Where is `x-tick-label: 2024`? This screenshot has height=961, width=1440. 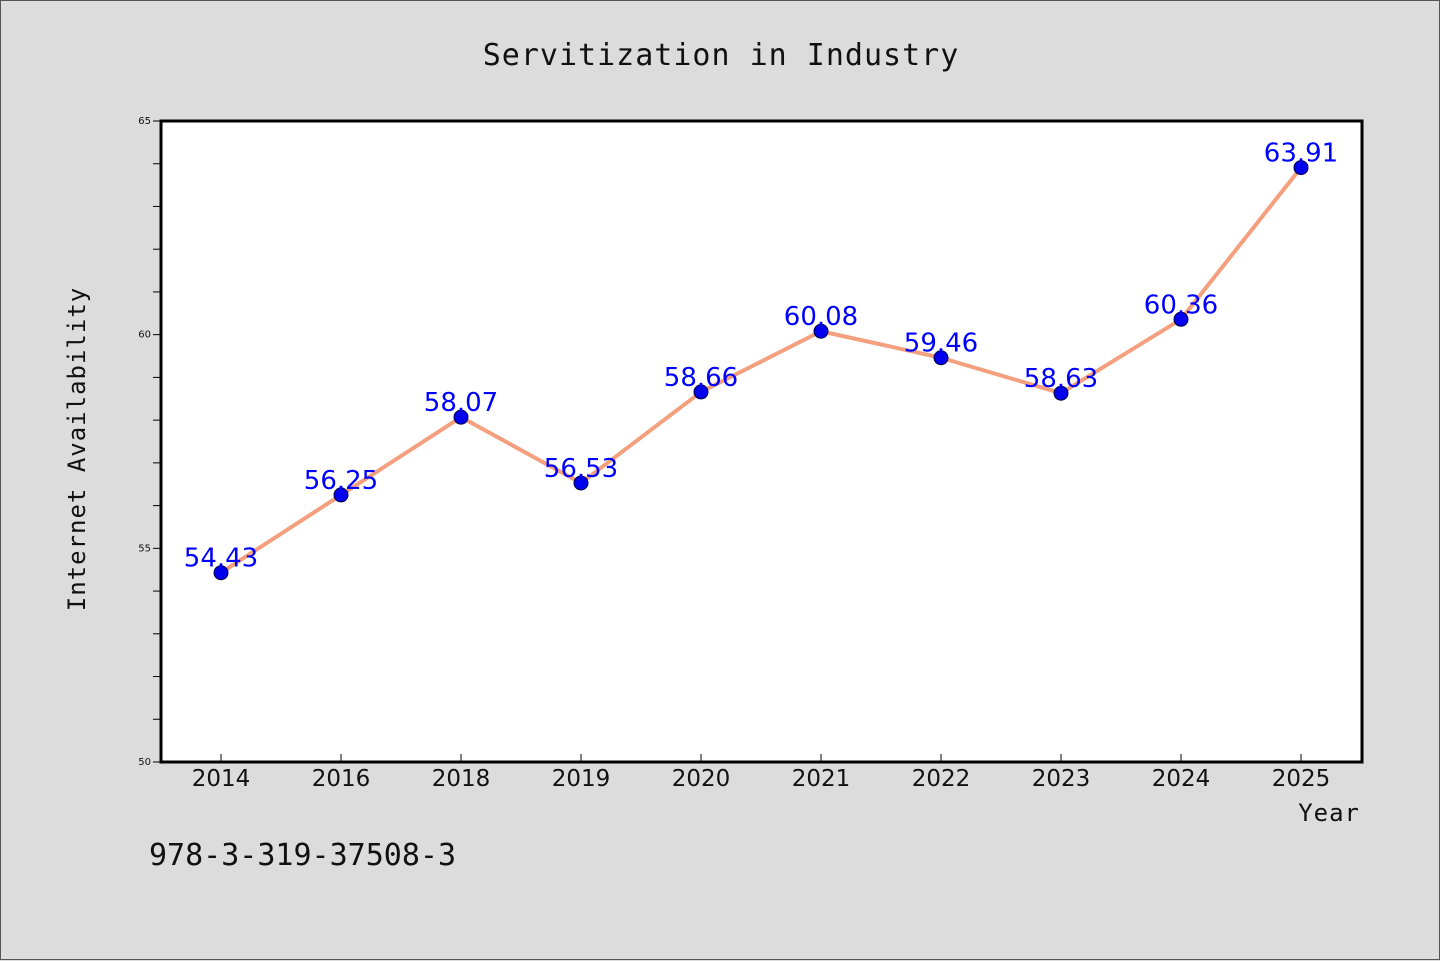
x-tick-label: 2024 is located at coordinates (1181, 779).